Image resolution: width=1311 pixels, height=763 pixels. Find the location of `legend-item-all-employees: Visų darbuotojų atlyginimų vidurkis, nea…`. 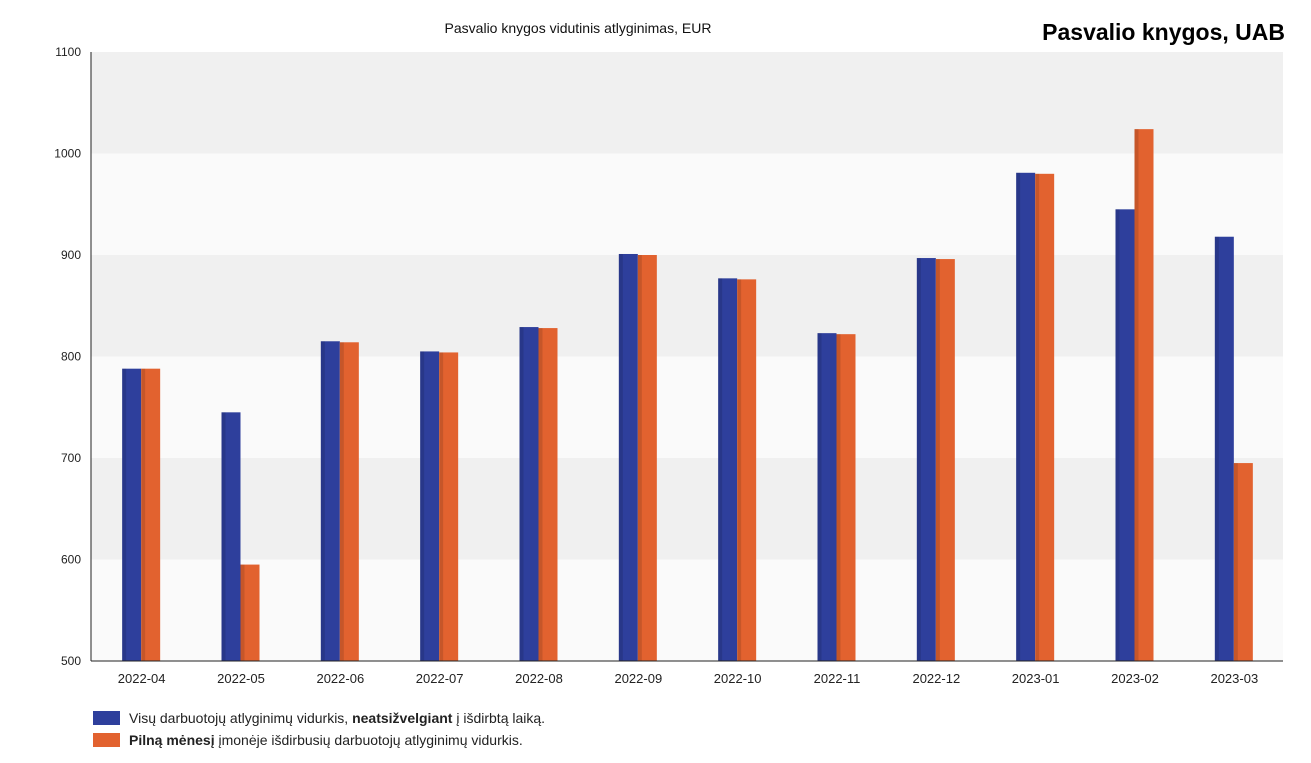

legend-item-all-employees: Visų darbuotojų atlyginimų vidurkis, nea… is located at coordinates (319, 718).